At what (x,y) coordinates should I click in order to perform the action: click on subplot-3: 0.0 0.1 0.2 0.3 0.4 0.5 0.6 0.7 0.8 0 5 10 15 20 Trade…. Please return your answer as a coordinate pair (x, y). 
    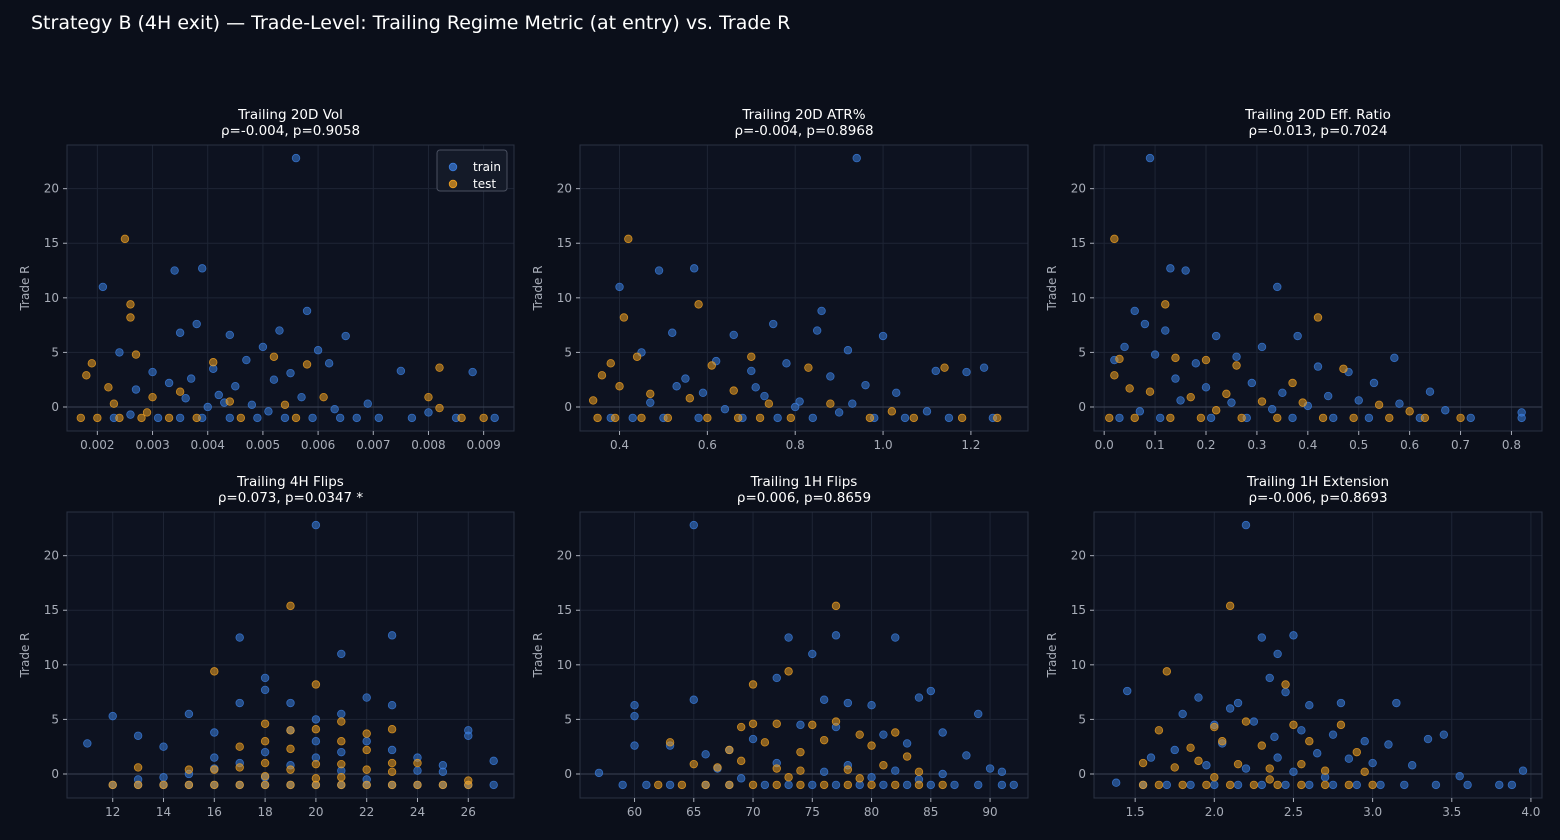
    Looking at the image, I should click on (1294, 279).